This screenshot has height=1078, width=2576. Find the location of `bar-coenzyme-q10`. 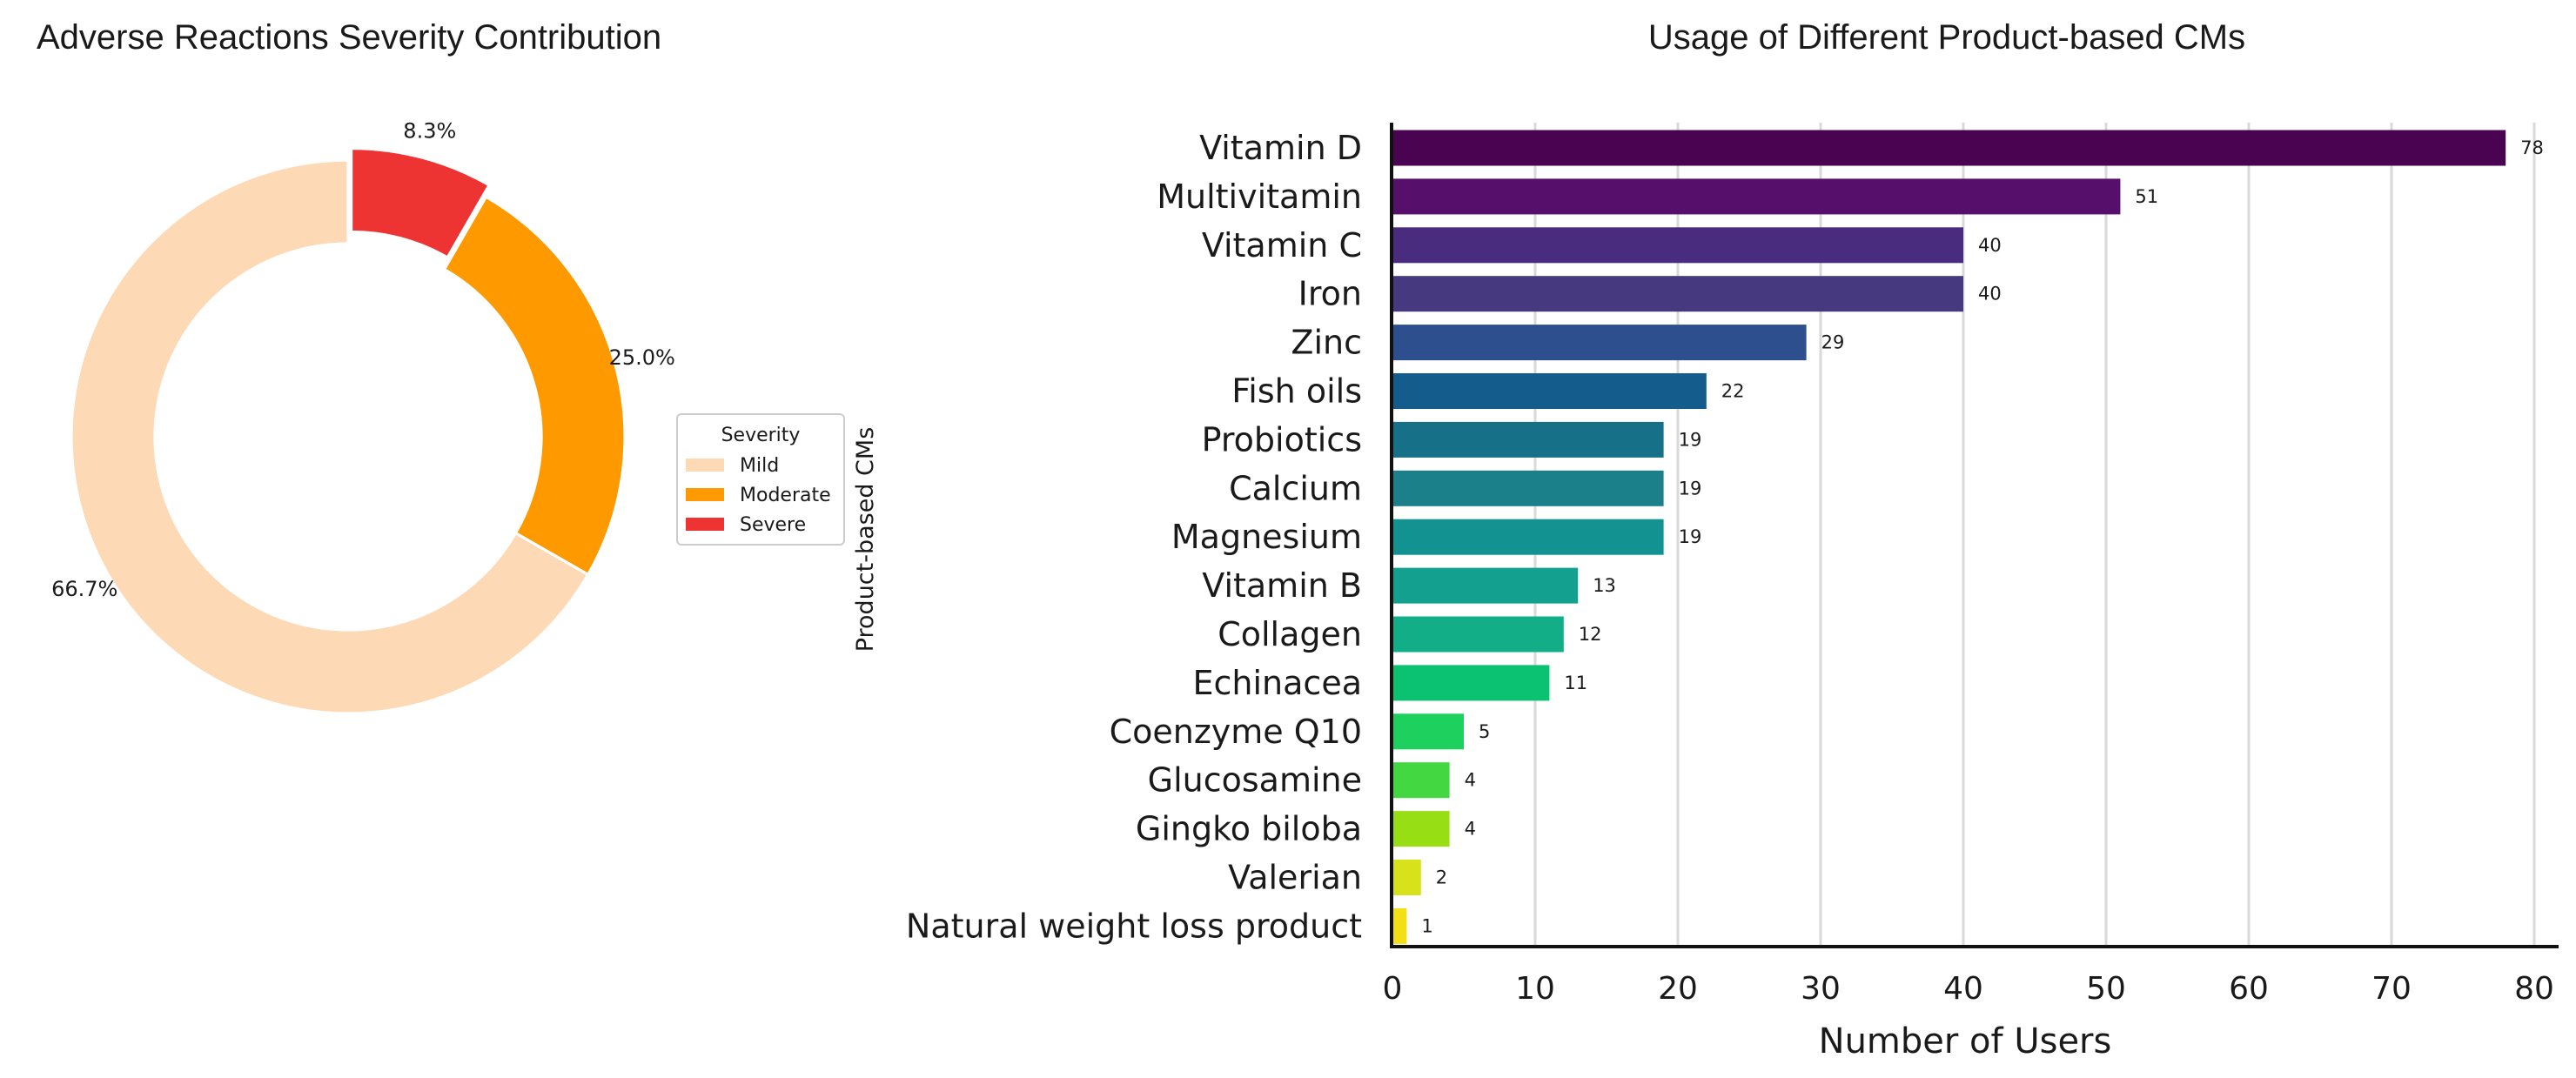

bar-coenzyme-q10 is located at coordinates (1428, 731).